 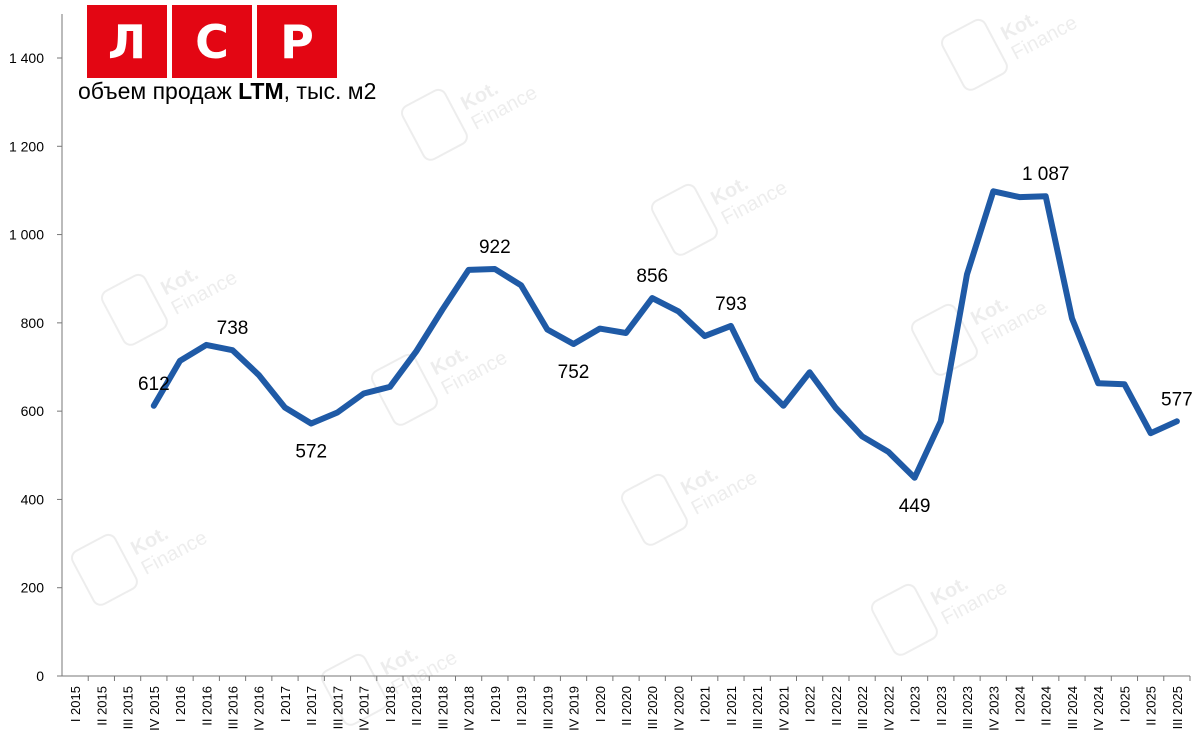 What do you see at coordinates (233, 328) in the screenshot?
I see `data-label: 738` at bounding box center [233, 328].